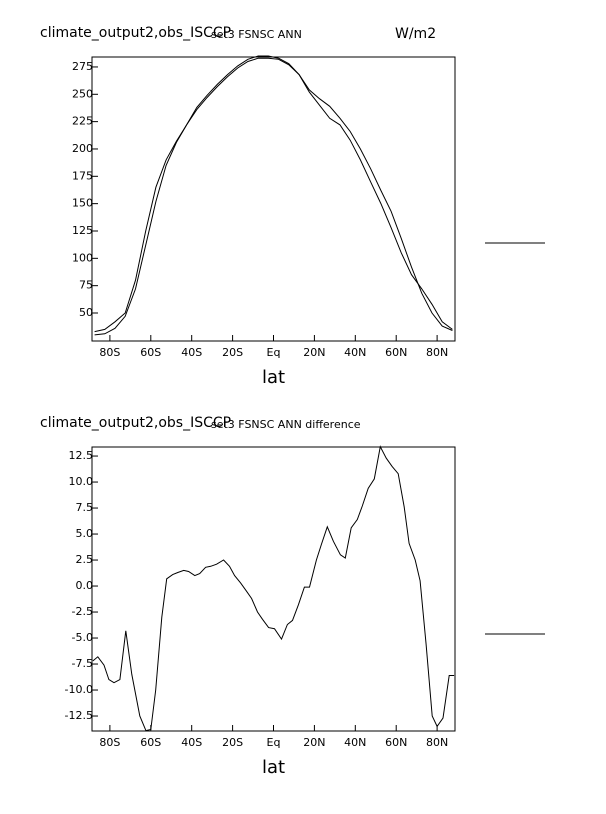 The width and height of the screenshot is (606, 814). What do you see at coordinates (81, 481) in the screenshot?
I see `y-tick-label: 10.0` at bounding box center [81, 481].